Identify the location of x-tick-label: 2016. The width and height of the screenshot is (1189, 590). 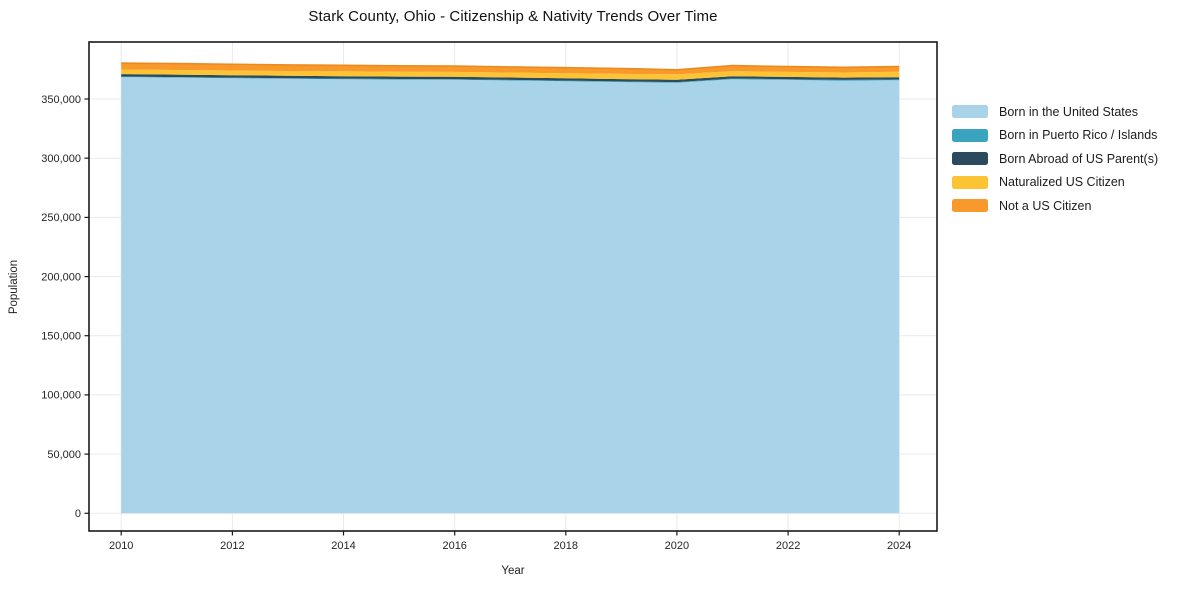
(454, 546).